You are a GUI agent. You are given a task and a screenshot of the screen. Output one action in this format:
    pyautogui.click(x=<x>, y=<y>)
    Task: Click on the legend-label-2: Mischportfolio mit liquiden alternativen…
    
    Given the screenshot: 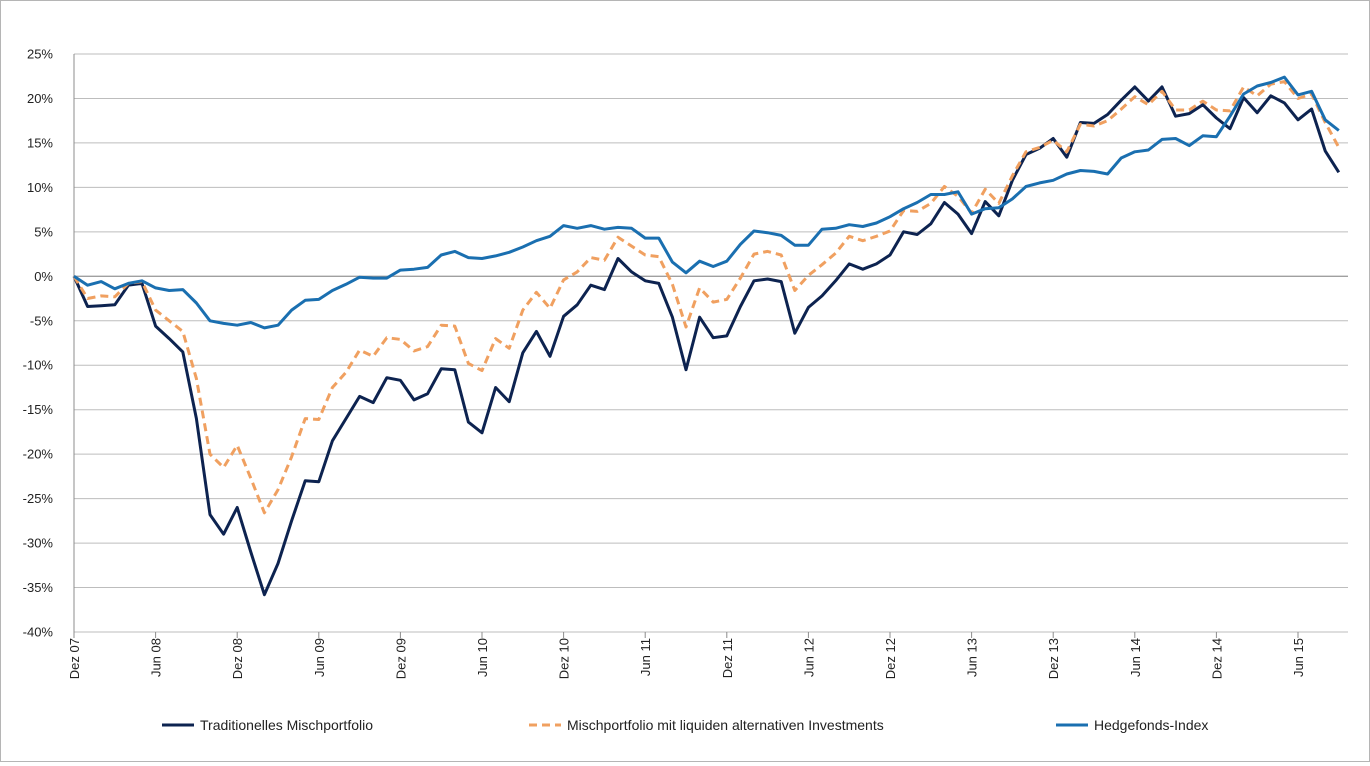 What is the action you would take?
    pyautogui.click(x=725, y=725)
    